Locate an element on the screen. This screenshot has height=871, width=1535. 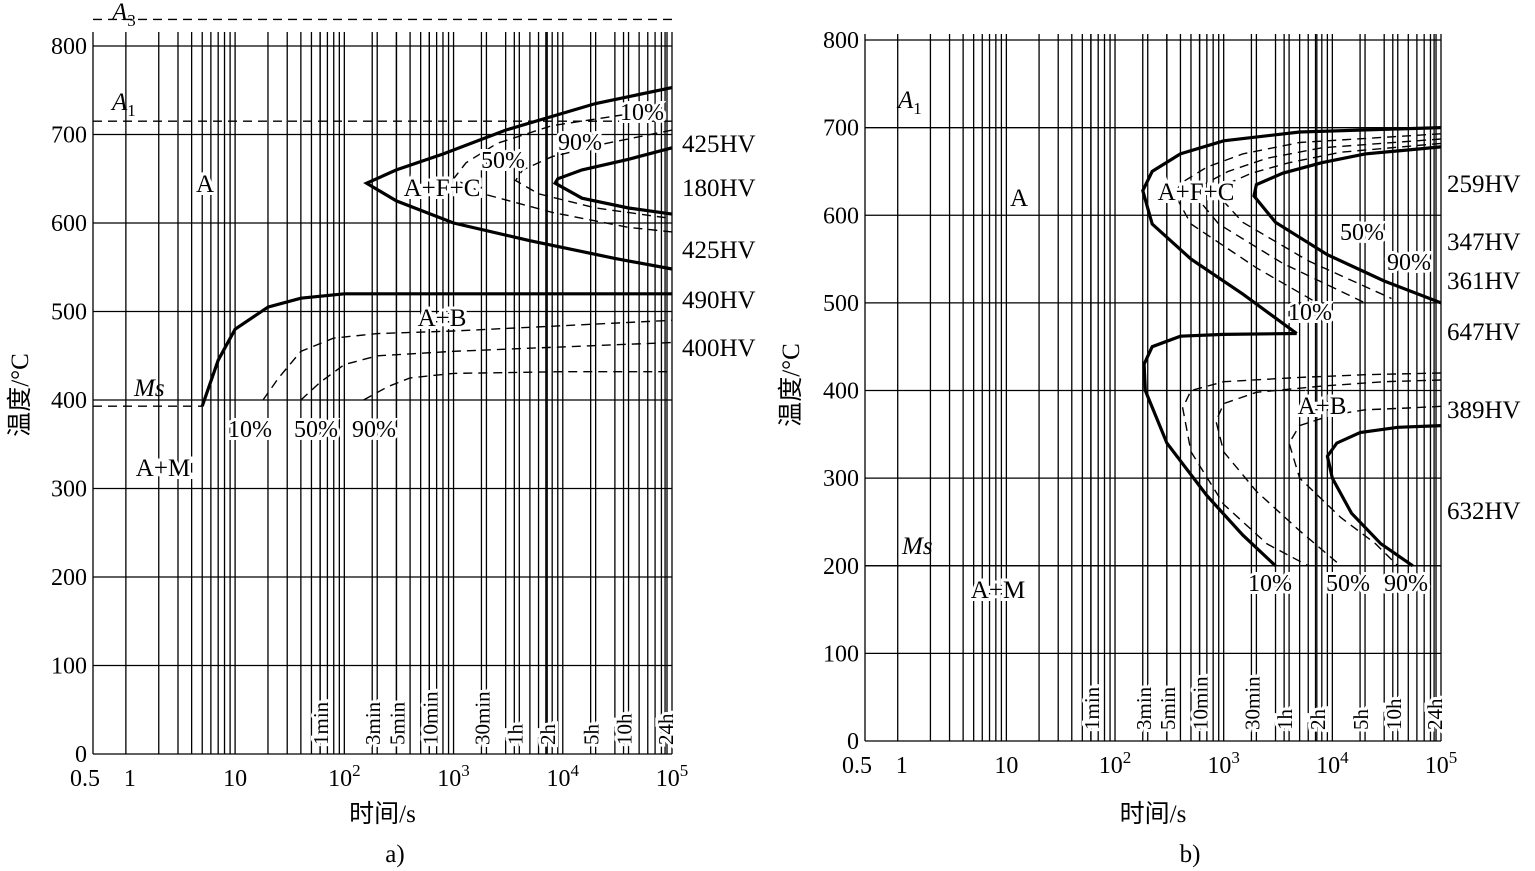
reference-label-a3: A3 is located at coordinates (123, 15).